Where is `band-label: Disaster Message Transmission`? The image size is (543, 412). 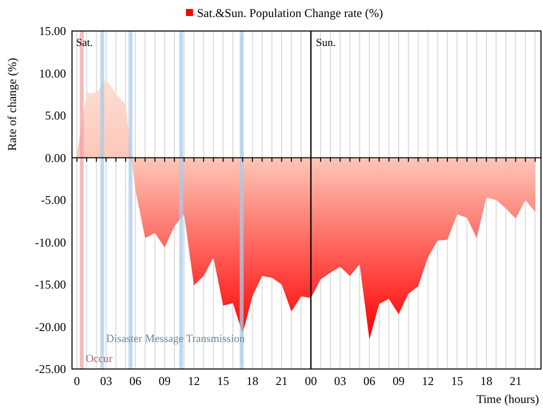 band-label: Disaster Message Transmission is located at coordinates (176, 339).